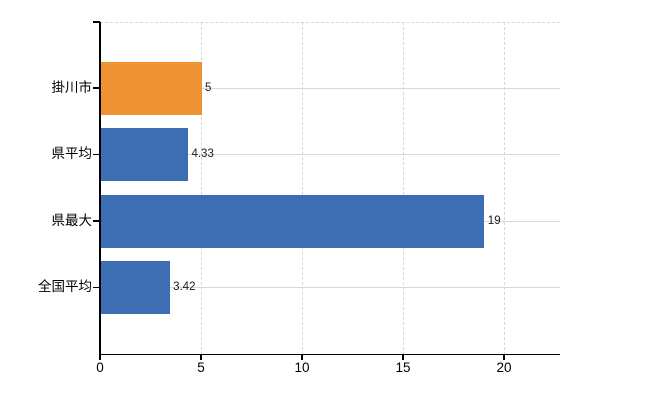 The height and width of the screenshot is (400, 650). What do you see at coordinates (72, 87) in the screenshot?
I see `category-label: 掛川市` at bounding box center [72, 87].